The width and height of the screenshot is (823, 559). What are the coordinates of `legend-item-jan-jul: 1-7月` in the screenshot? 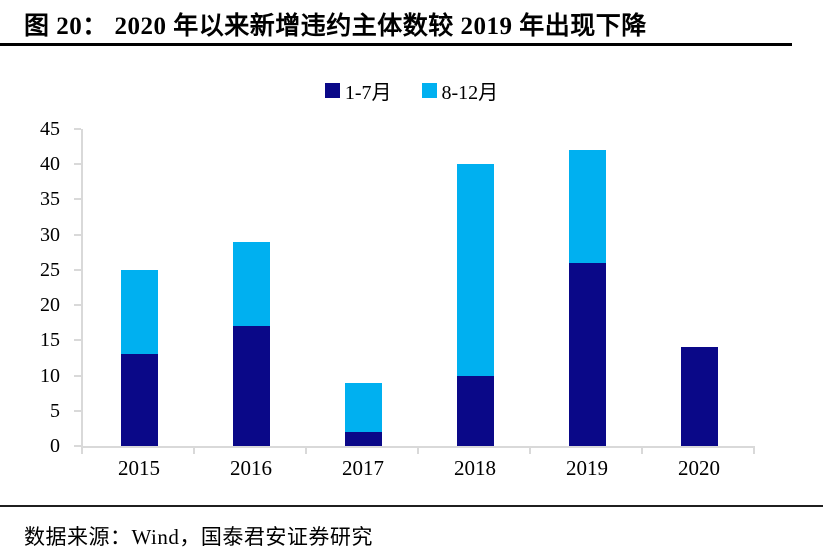 It's located at (358, 90).